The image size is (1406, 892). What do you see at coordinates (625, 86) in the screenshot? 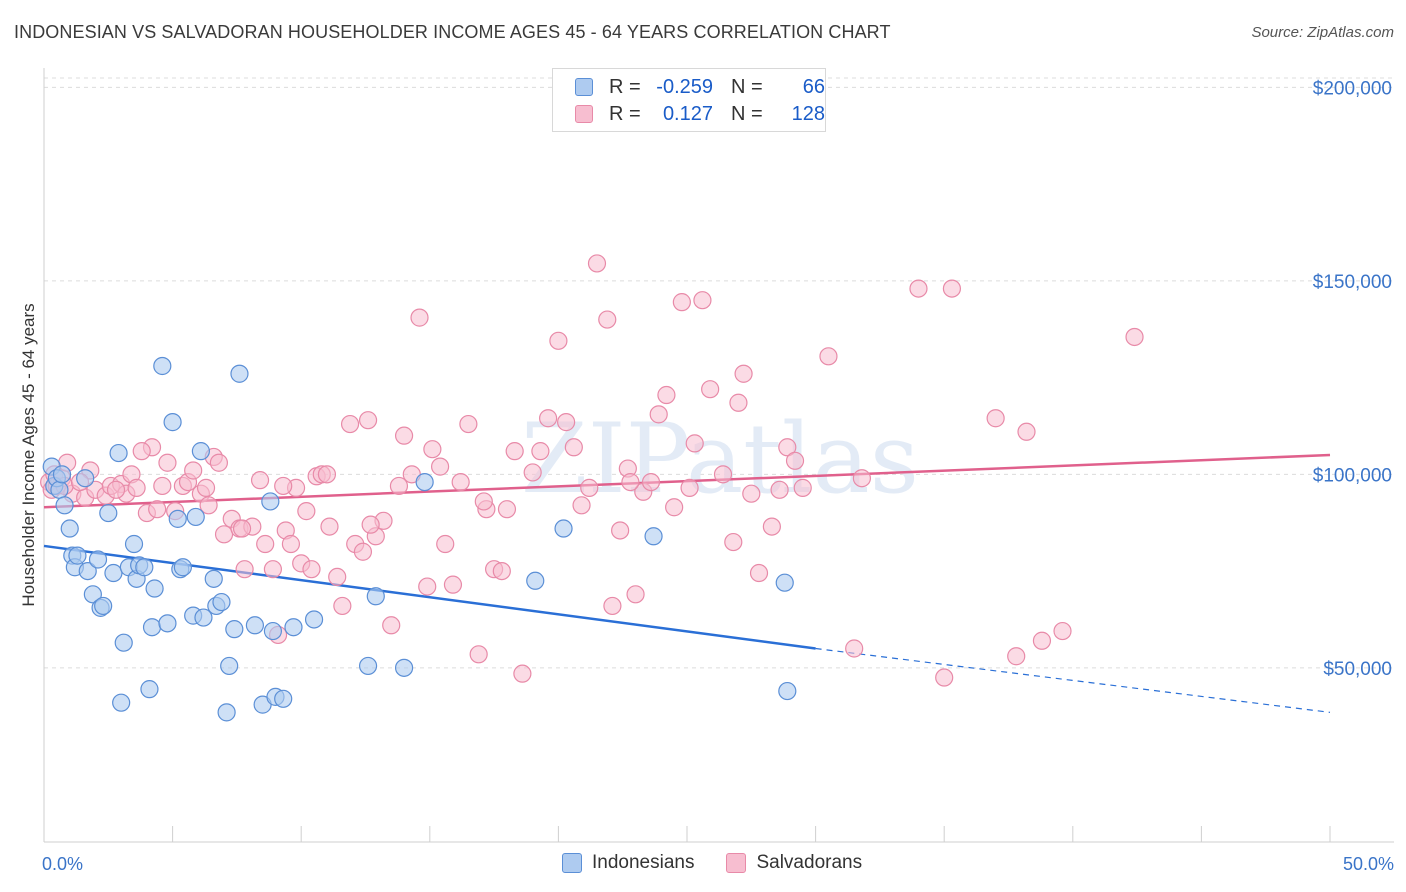
I see `r-label: R =` at bounding box center [625, 86].